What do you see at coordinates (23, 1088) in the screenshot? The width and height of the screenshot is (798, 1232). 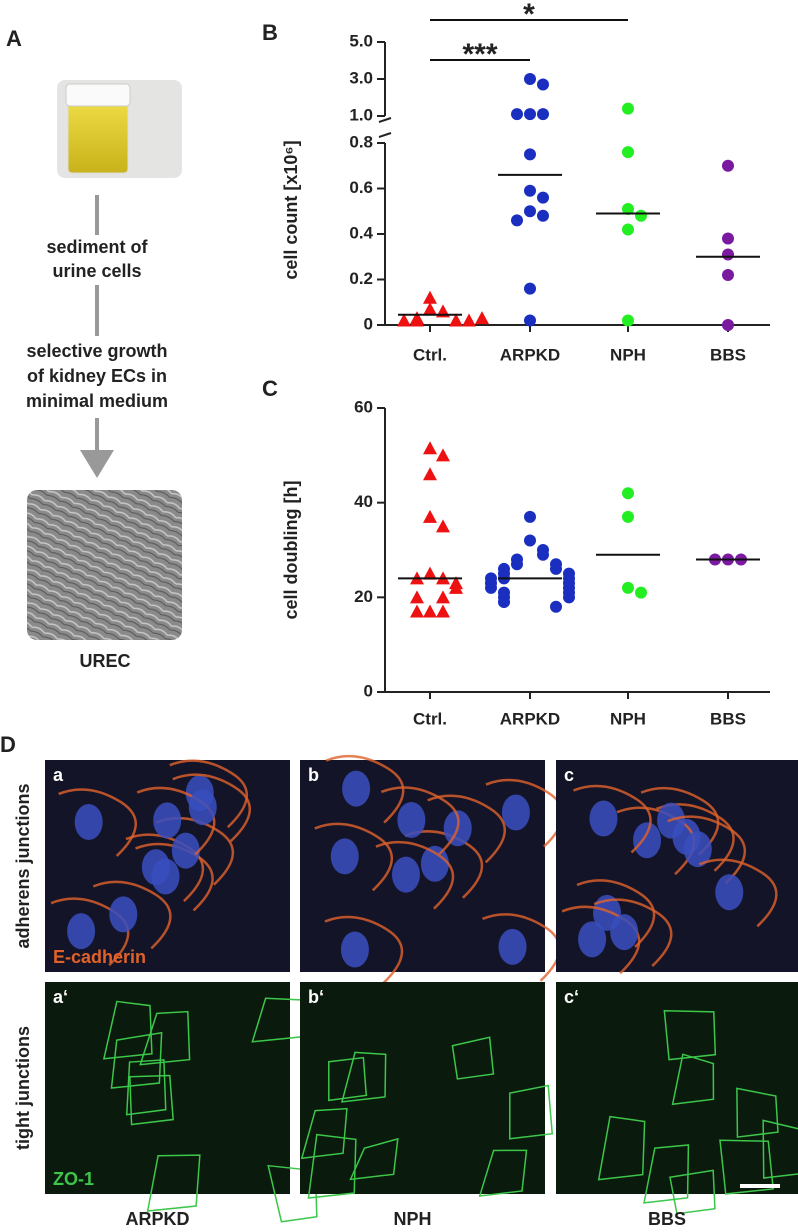 I see `row-label: tight junctions` at bounding box center [23, 1088].